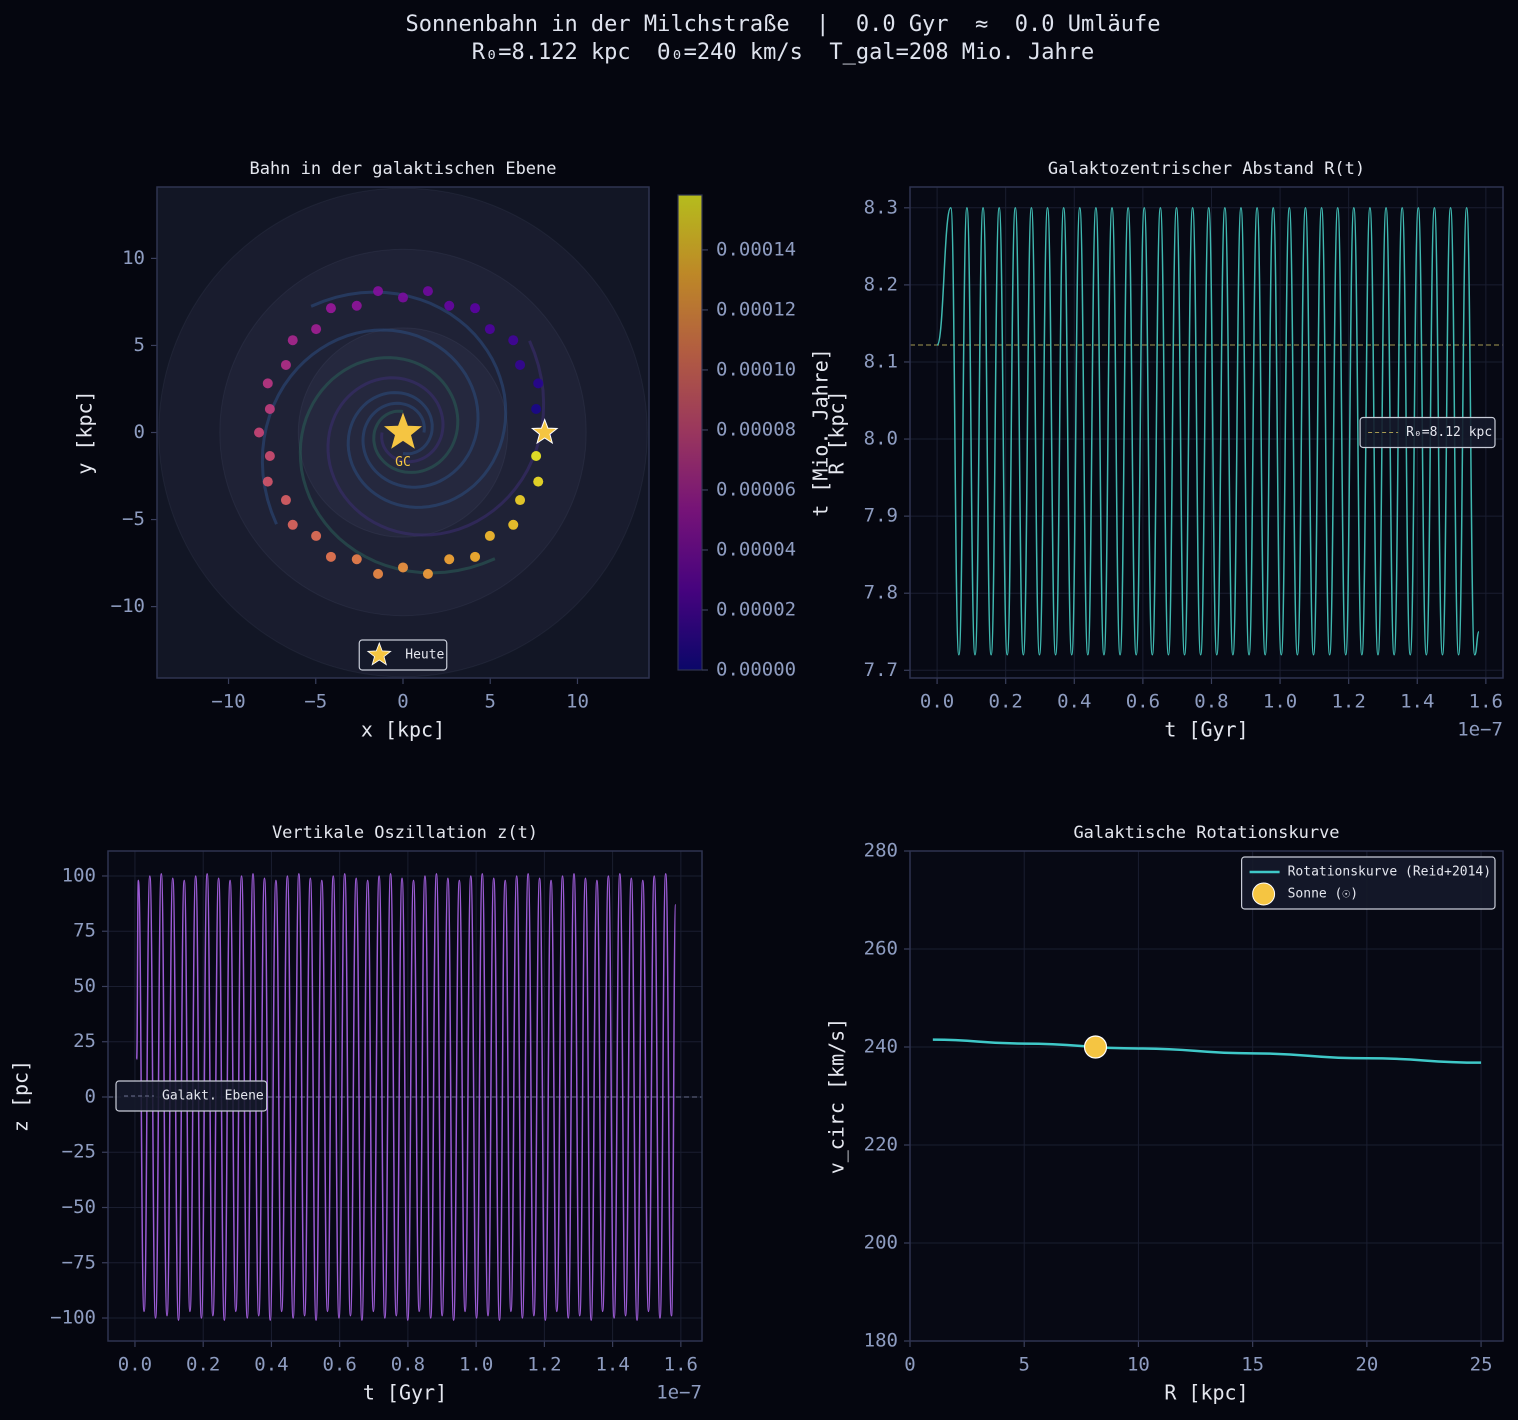  What do you see at coordinates (315, 702) in the screenshot?
I see `x-tick-label: −5` at bounding box center [315, 702].